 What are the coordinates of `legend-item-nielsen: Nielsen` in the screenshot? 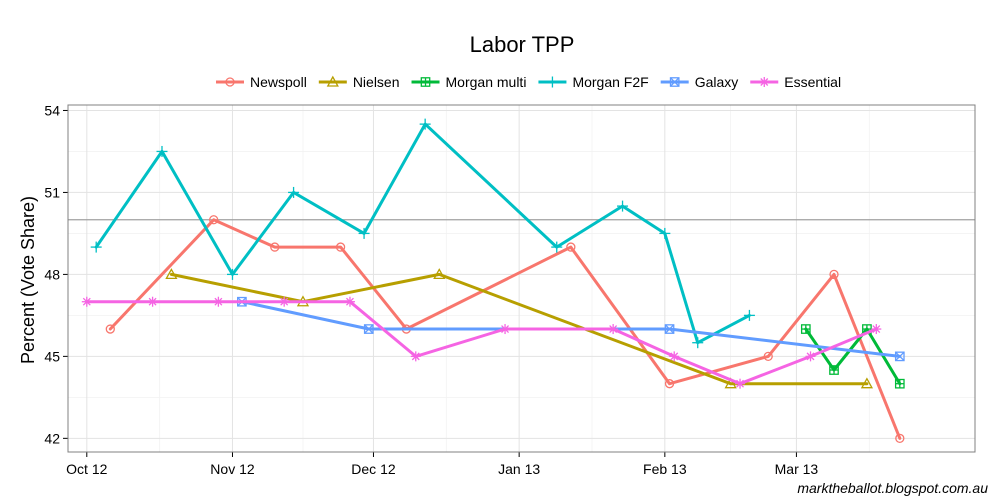 It's located at (359, 82).